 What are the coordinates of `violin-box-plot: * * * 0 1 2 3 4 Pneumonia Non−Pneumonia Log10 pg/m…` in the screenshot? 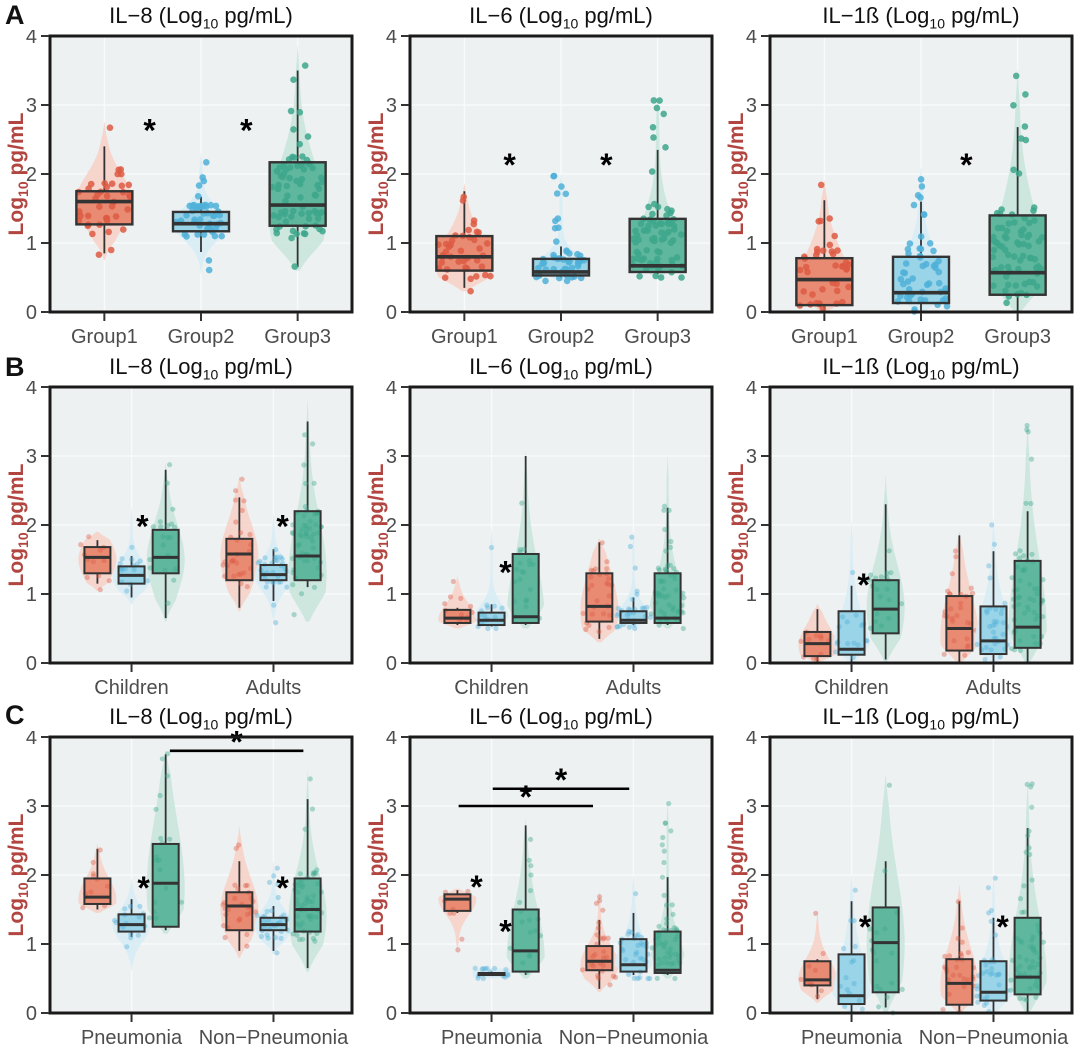 It's located at (179, 890).